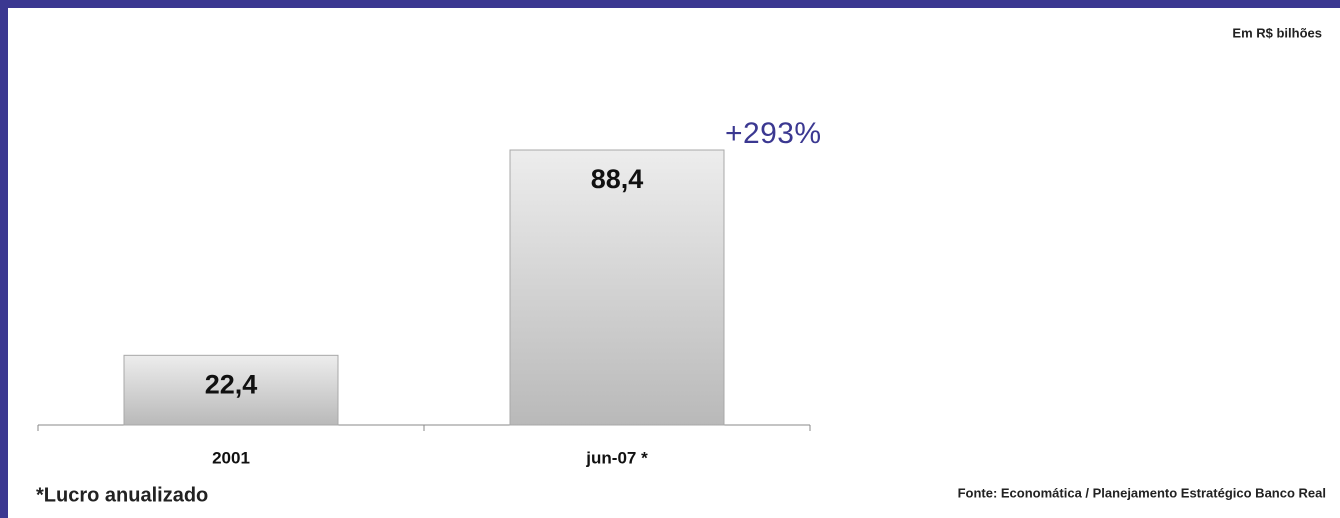 This screenshot has height=518, width=1340. Describe the element at coordinates (122, 495) in the screenshot. I see `footnote: *Lucro anualizado` at that location.